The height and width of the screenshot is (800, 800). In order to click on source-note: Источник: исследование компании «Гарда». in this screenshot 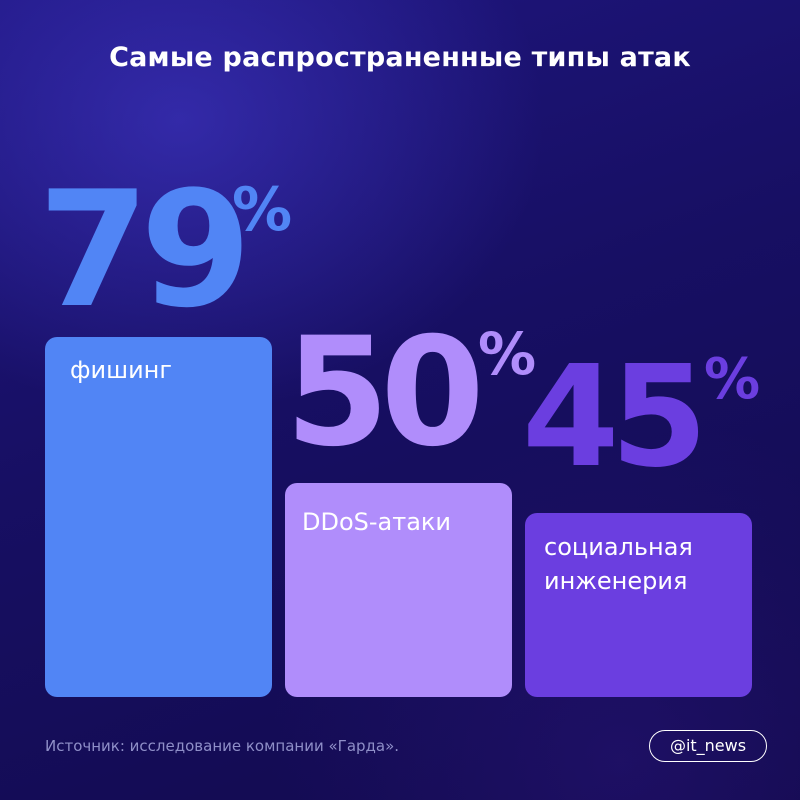, I will do `click(222, 746)`.